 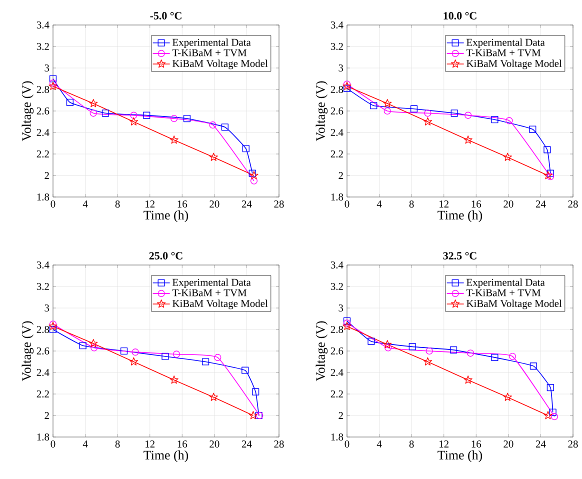 What do you see at coordinates (43, 437) in the screenshot?
I see `y-tick-label: 1.8` at bounding box center [43, 437].